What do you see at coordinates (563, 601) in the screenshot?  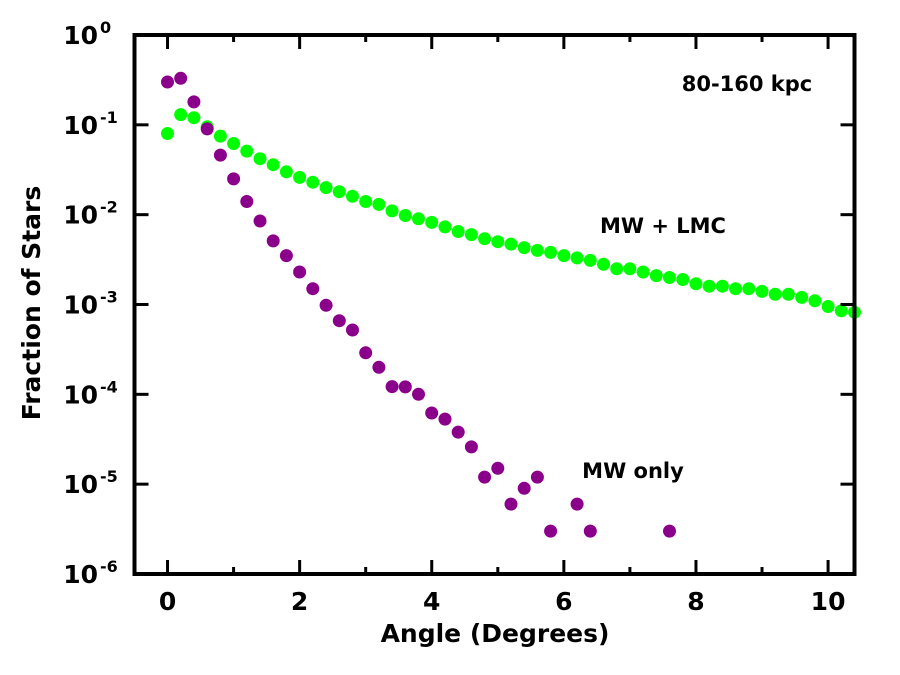 I see `x-tick-label: 6` at bounding box center [563, 601].